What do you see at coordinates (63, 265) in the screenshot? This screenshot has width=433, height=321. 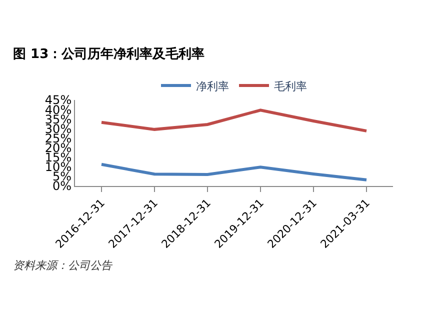 I see `text: 资料来源：公司公告` at bounding box center [63, 265].